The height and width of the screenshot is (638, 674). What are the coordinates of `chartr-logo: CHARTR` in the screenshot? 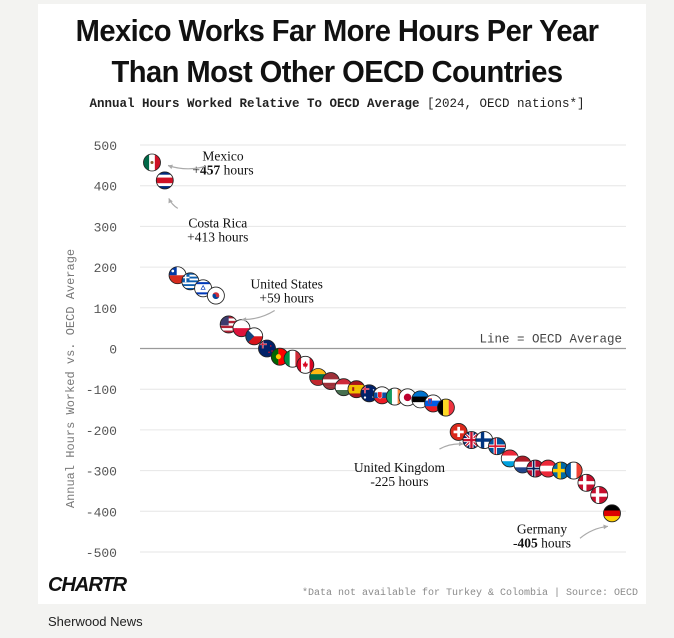 It's located at (87, 585).